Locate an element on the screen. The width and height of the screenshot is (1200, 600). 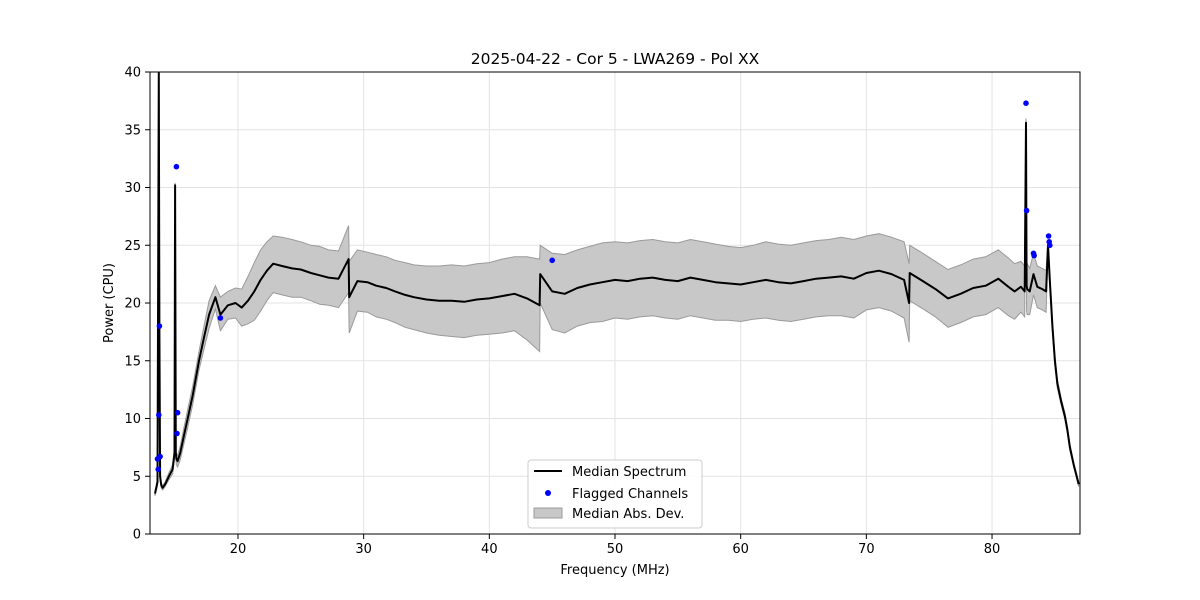
chart-title: 2025-04-22 - Cor 5 - LWA269 - Pol XX is located at coordinates (615, 59).